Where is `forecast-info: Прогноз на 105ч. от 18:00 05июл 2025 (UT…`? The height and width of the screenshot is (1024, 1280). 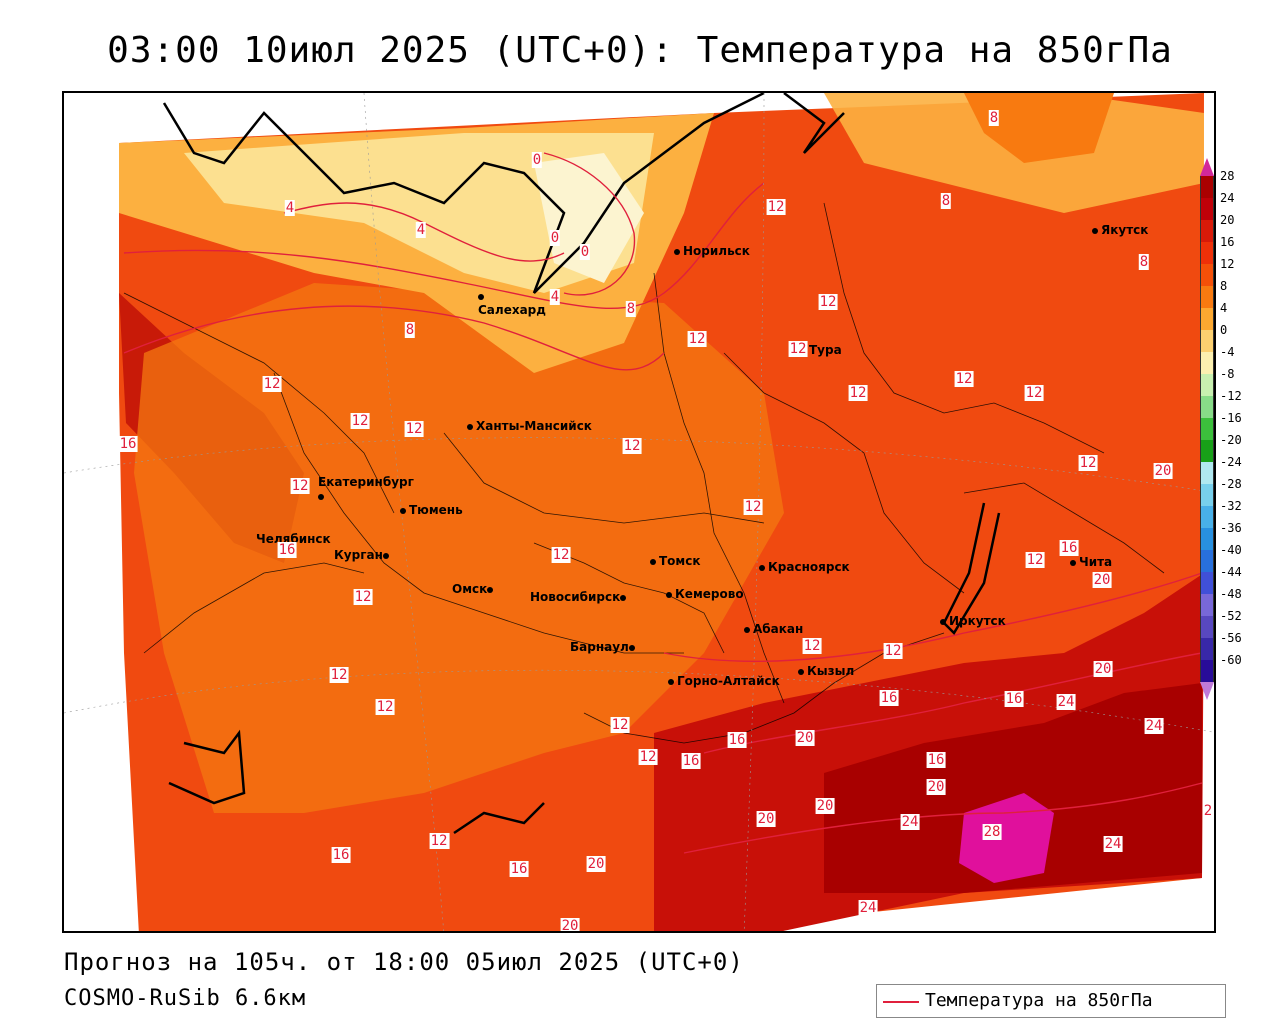 forecast-info: Прогноз на 105ч. от 18:00 05июл 2025 (UT… is located at coordinates (404, 962).